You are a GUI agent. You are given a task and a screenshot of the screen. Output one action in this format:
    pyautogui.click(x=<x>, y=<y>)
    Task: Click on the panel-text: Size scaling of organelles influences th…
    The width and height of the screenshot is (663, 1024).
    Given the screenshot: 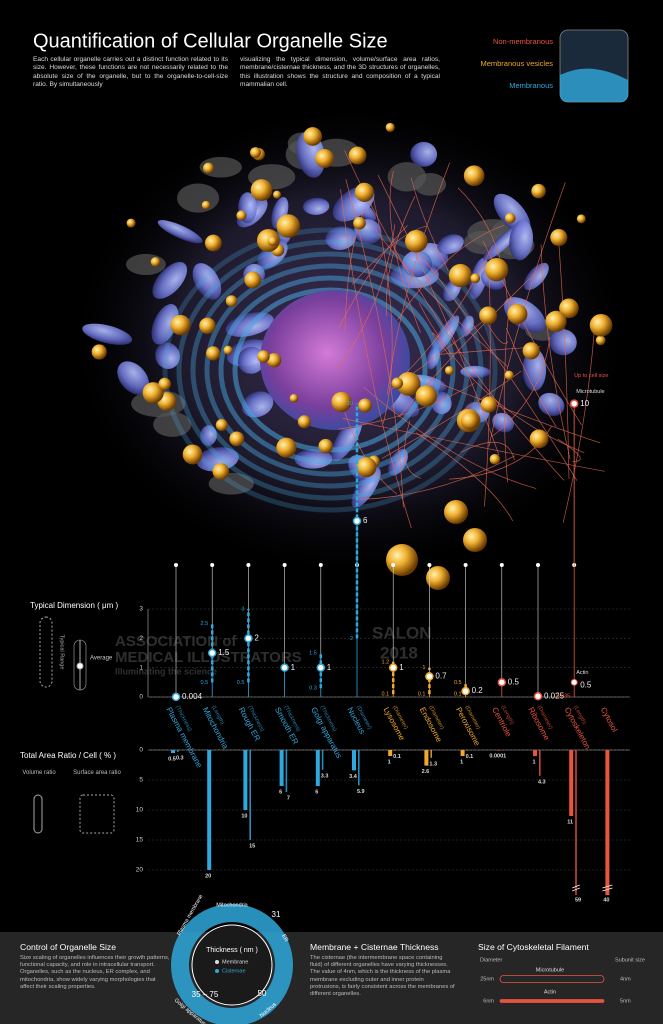 What is the action you would take?
    pyautogui.click(x=95, y=972)
    